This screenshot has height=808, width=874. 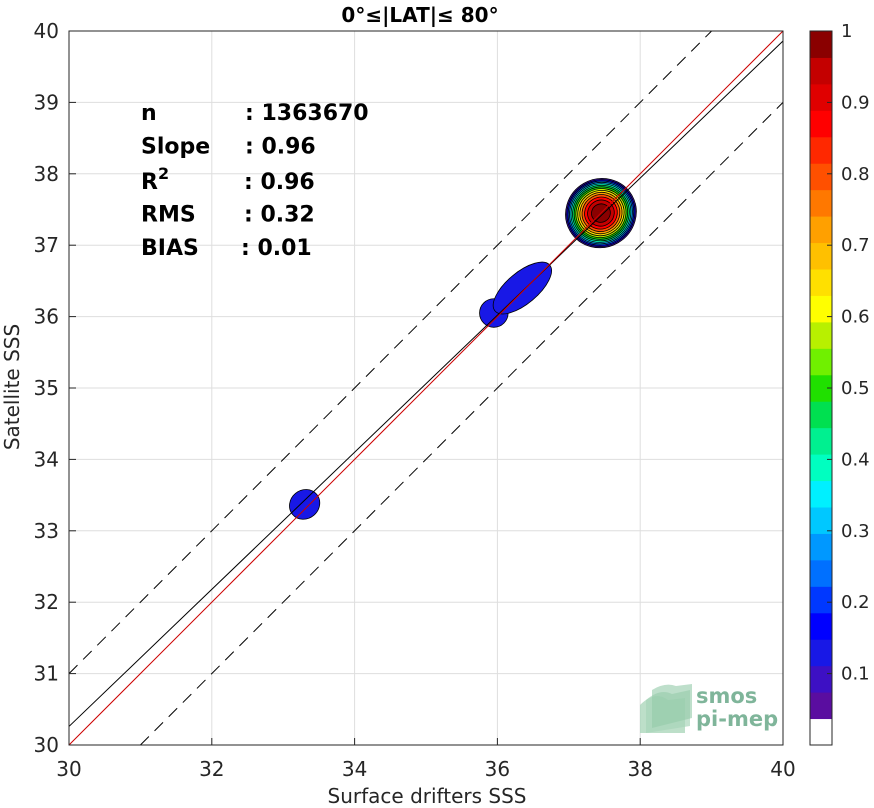 What do you see at coordinates (175, 147) in the screenshot?
I see `stats-label: Slope` at bounding box center [175, 147].